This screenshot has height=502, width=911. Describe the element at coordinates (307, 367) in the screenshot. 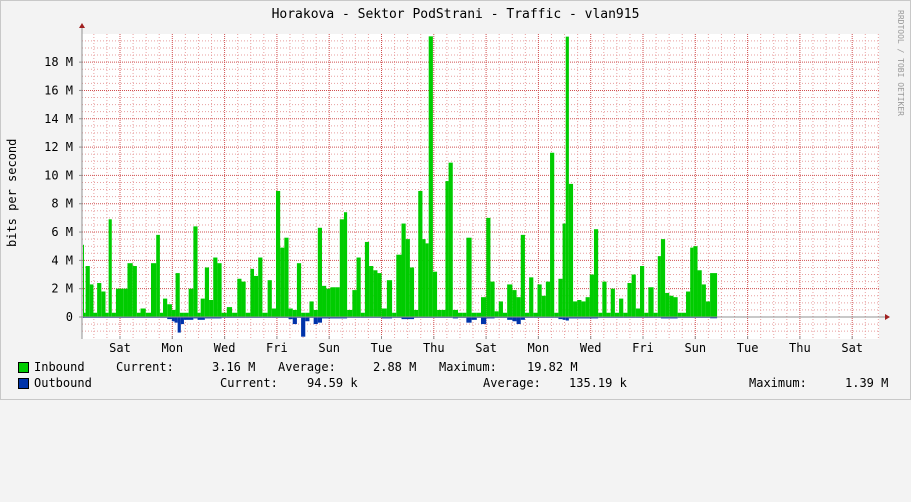

I see `inbound-average-label: Average:` at that location.